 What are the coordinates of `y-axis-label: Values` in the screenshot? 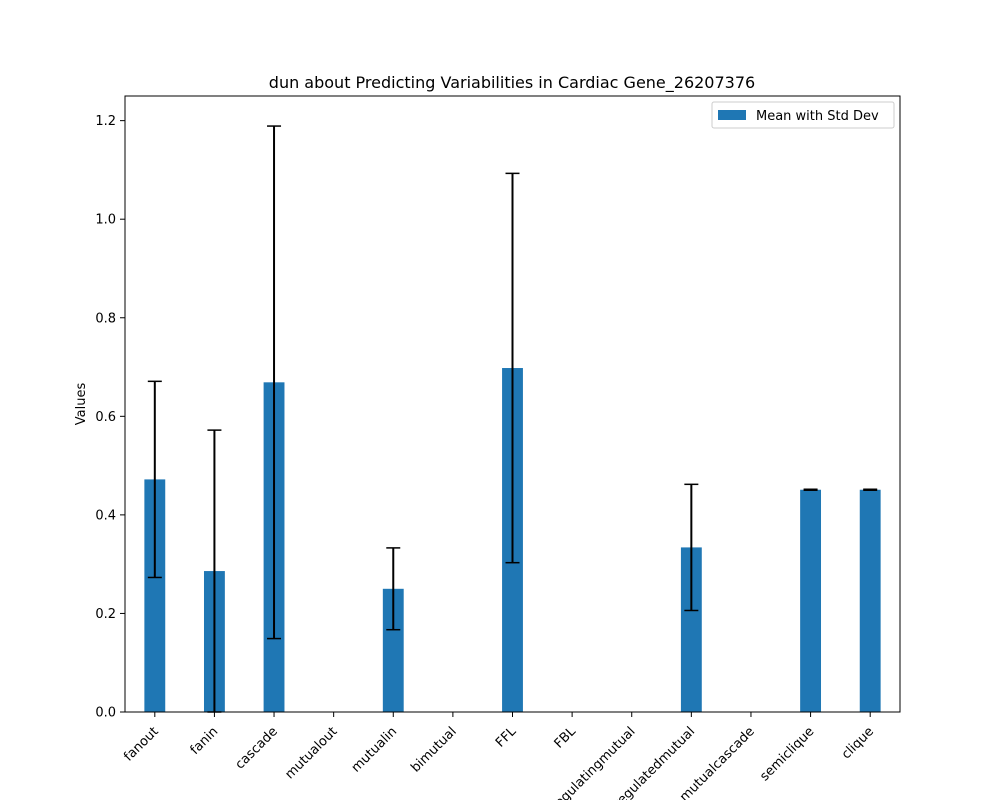 It's located at (81, 404).